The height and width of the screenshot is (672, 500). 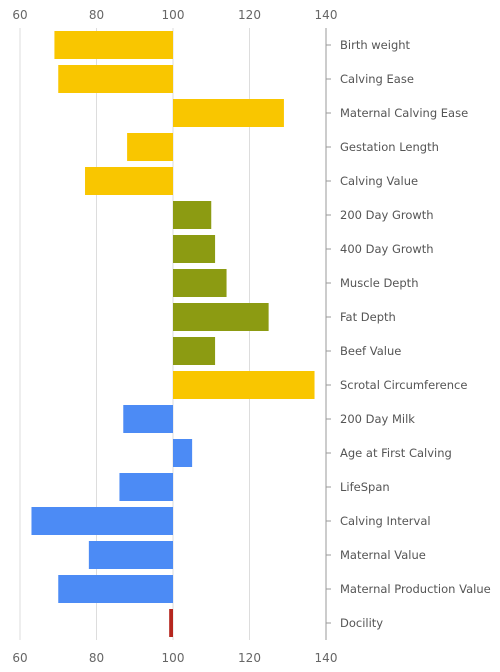 What do you see at coordinates (404, 113) in the screenshot?
I see `category-label: Maternal Calving Ease` at bounding box center [404, 113].